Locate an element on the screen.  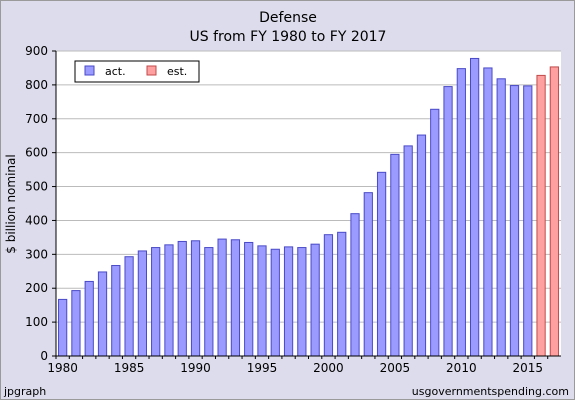
legend-swatch-estimate is located at coordinates (151, 70).